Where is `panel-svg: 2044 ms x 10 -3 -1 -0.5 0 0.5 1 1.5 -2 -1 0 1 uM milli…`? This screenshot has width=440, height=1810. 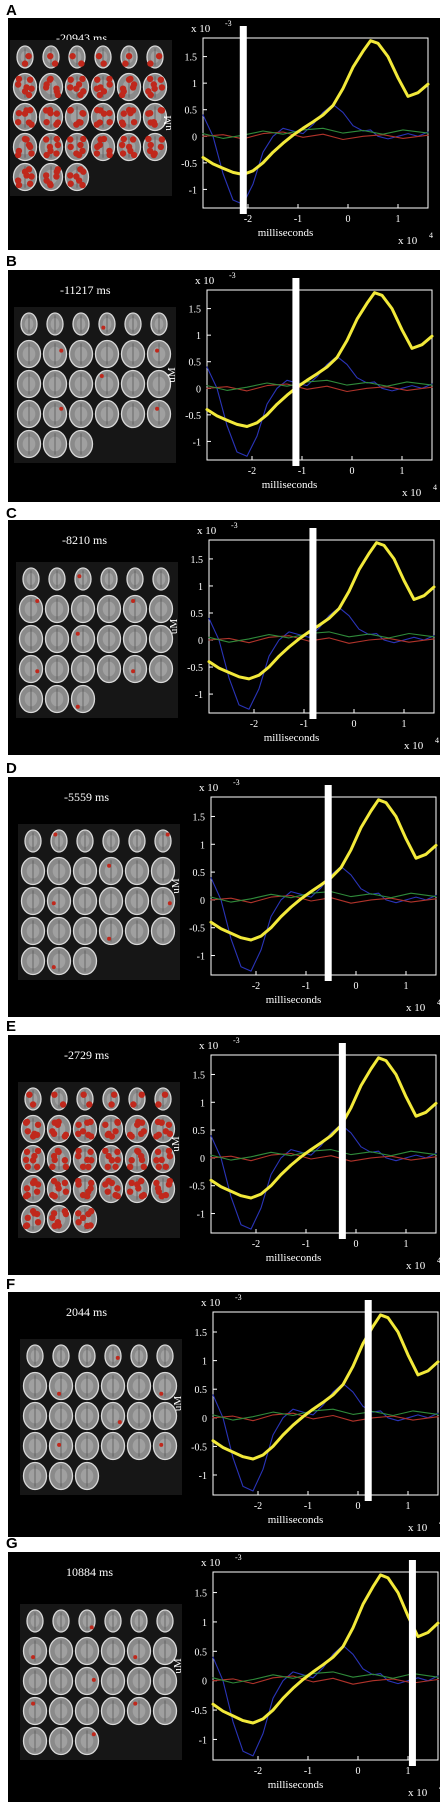
panel-svg: 2044 ms x 10 -3 -1 -0.5 0 0.5 1 1.5 -2 -1 0 1 uM milli… is located at coordinates (230, 1413).